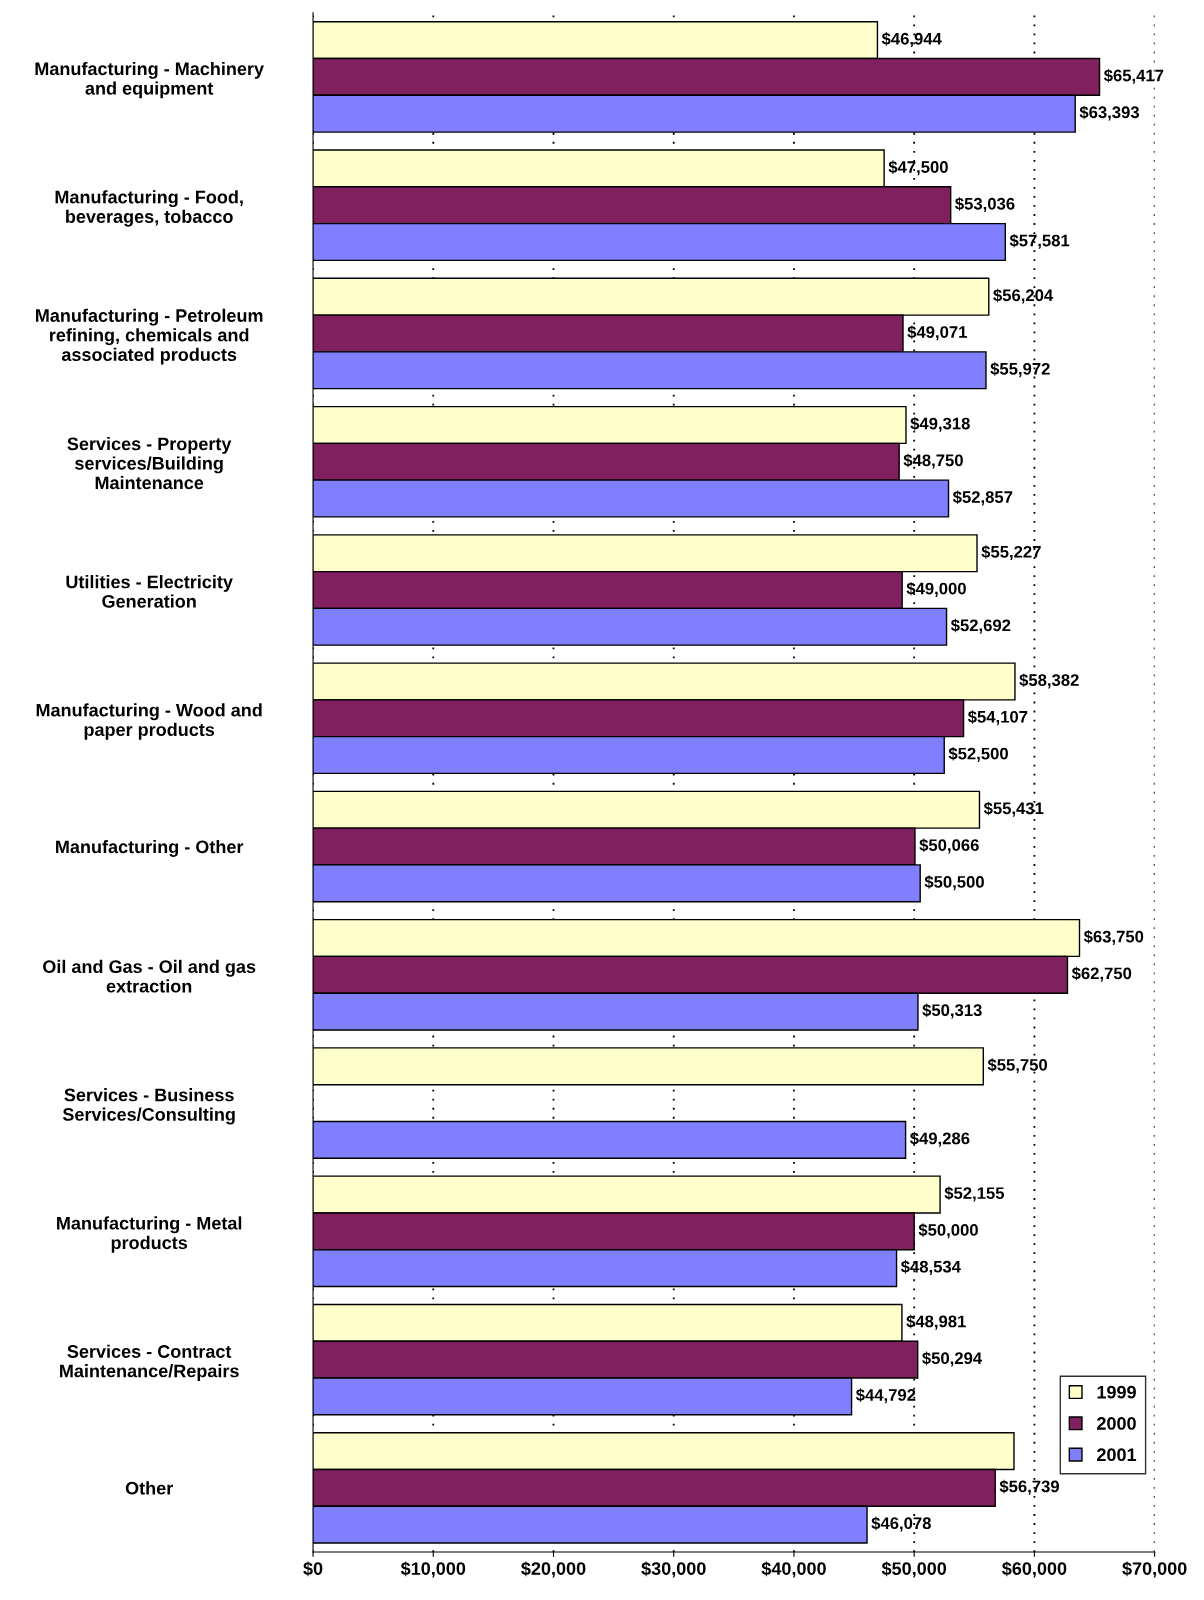 The image size is (1204, 1600). I want to click on data-label: $52,692, so click(980, 626).